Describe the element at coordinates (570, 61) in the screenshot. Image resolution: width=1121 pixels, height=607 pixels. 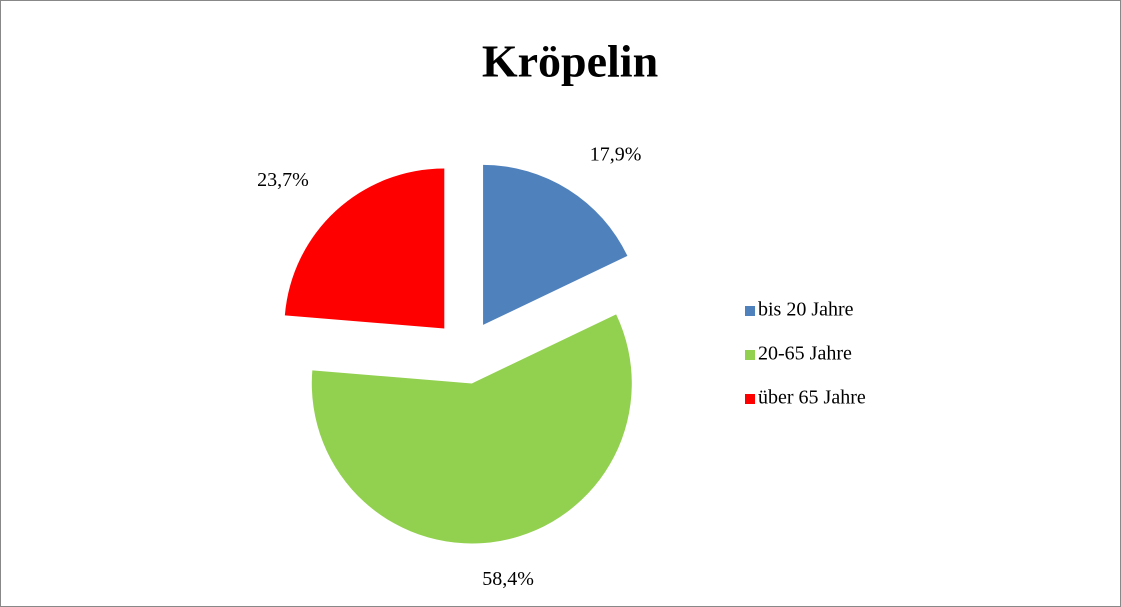
I see `chart-title: Kröpelin` at that location.